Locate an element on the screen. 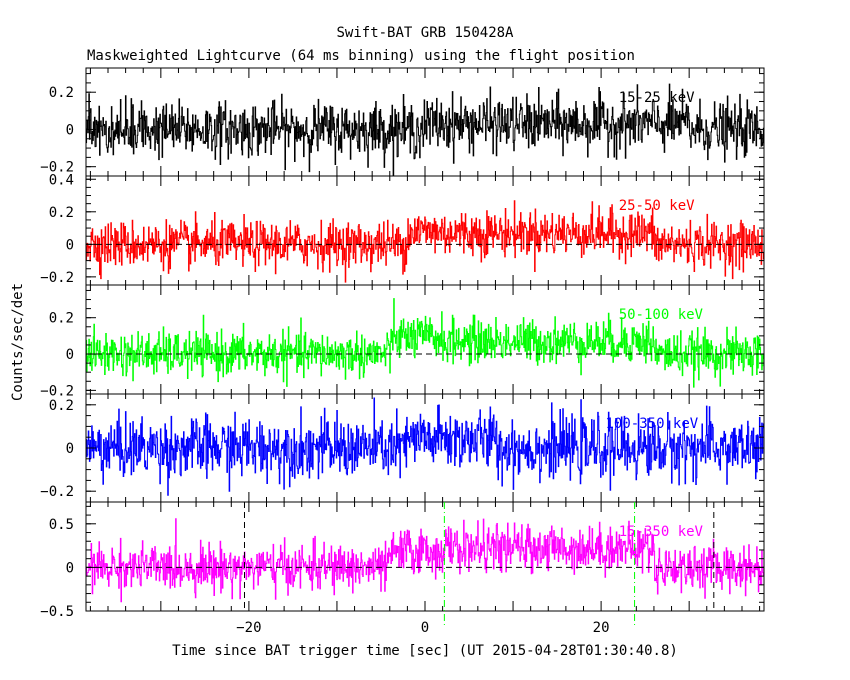 Image resolution: width=850 pixels, height=680 pixels. panel-2: −0.2 0 0.2 0.4 25-50 keV is located at coordinates (402, 229).